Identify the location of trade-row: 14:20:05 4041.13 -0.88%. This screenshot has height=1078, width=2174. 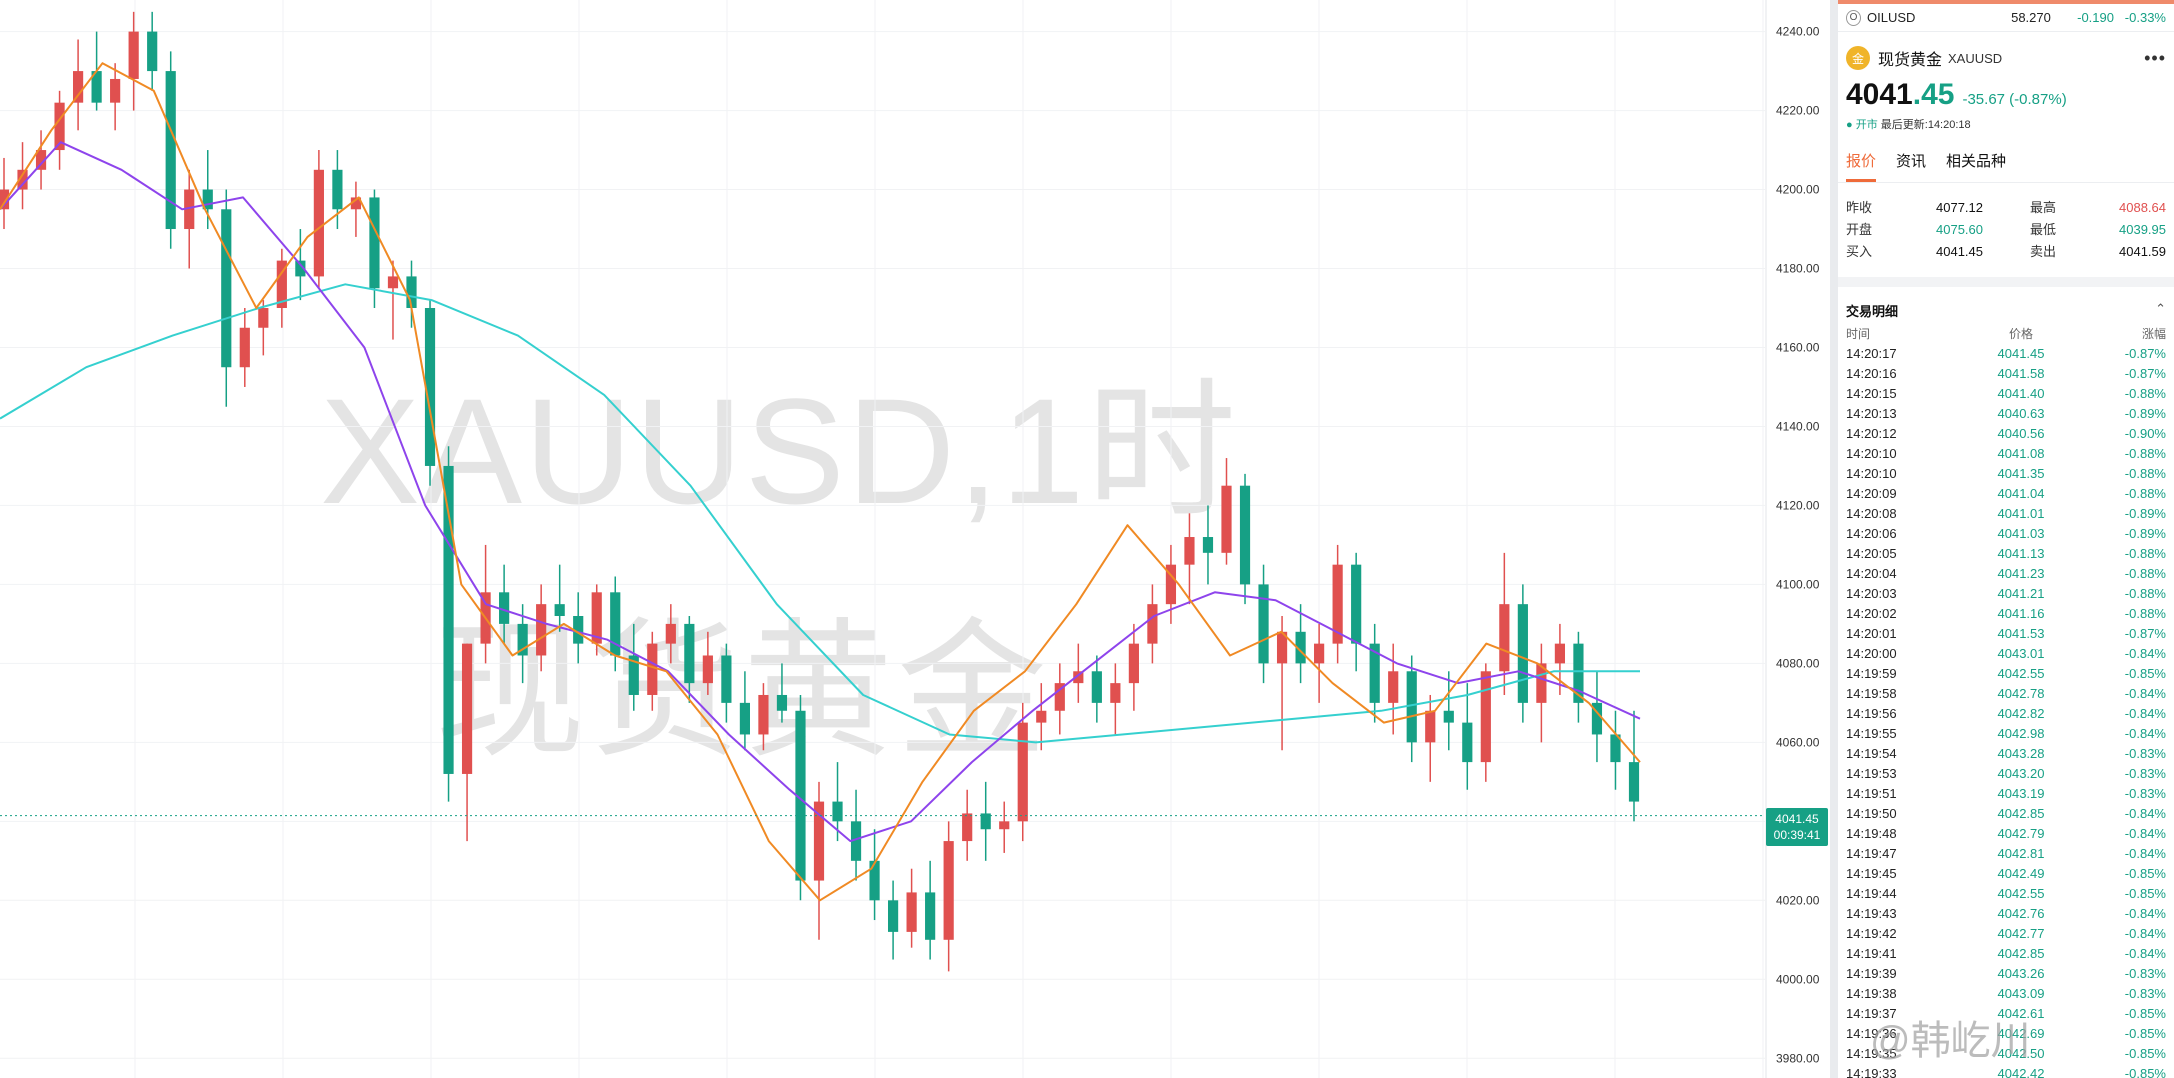
(2006, 554).